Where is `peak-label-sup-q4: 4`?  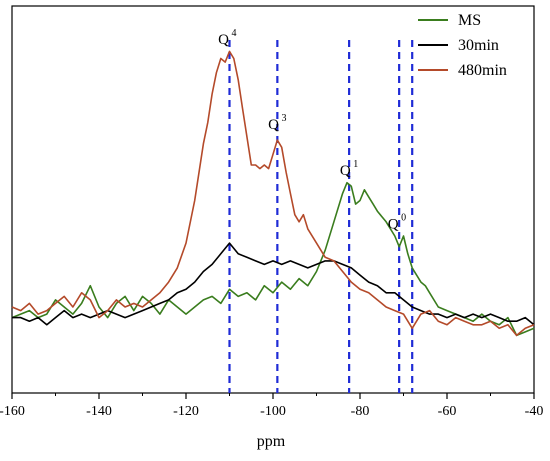 peak-label-sup-q4: 4 is located at coordinates (234, 33).